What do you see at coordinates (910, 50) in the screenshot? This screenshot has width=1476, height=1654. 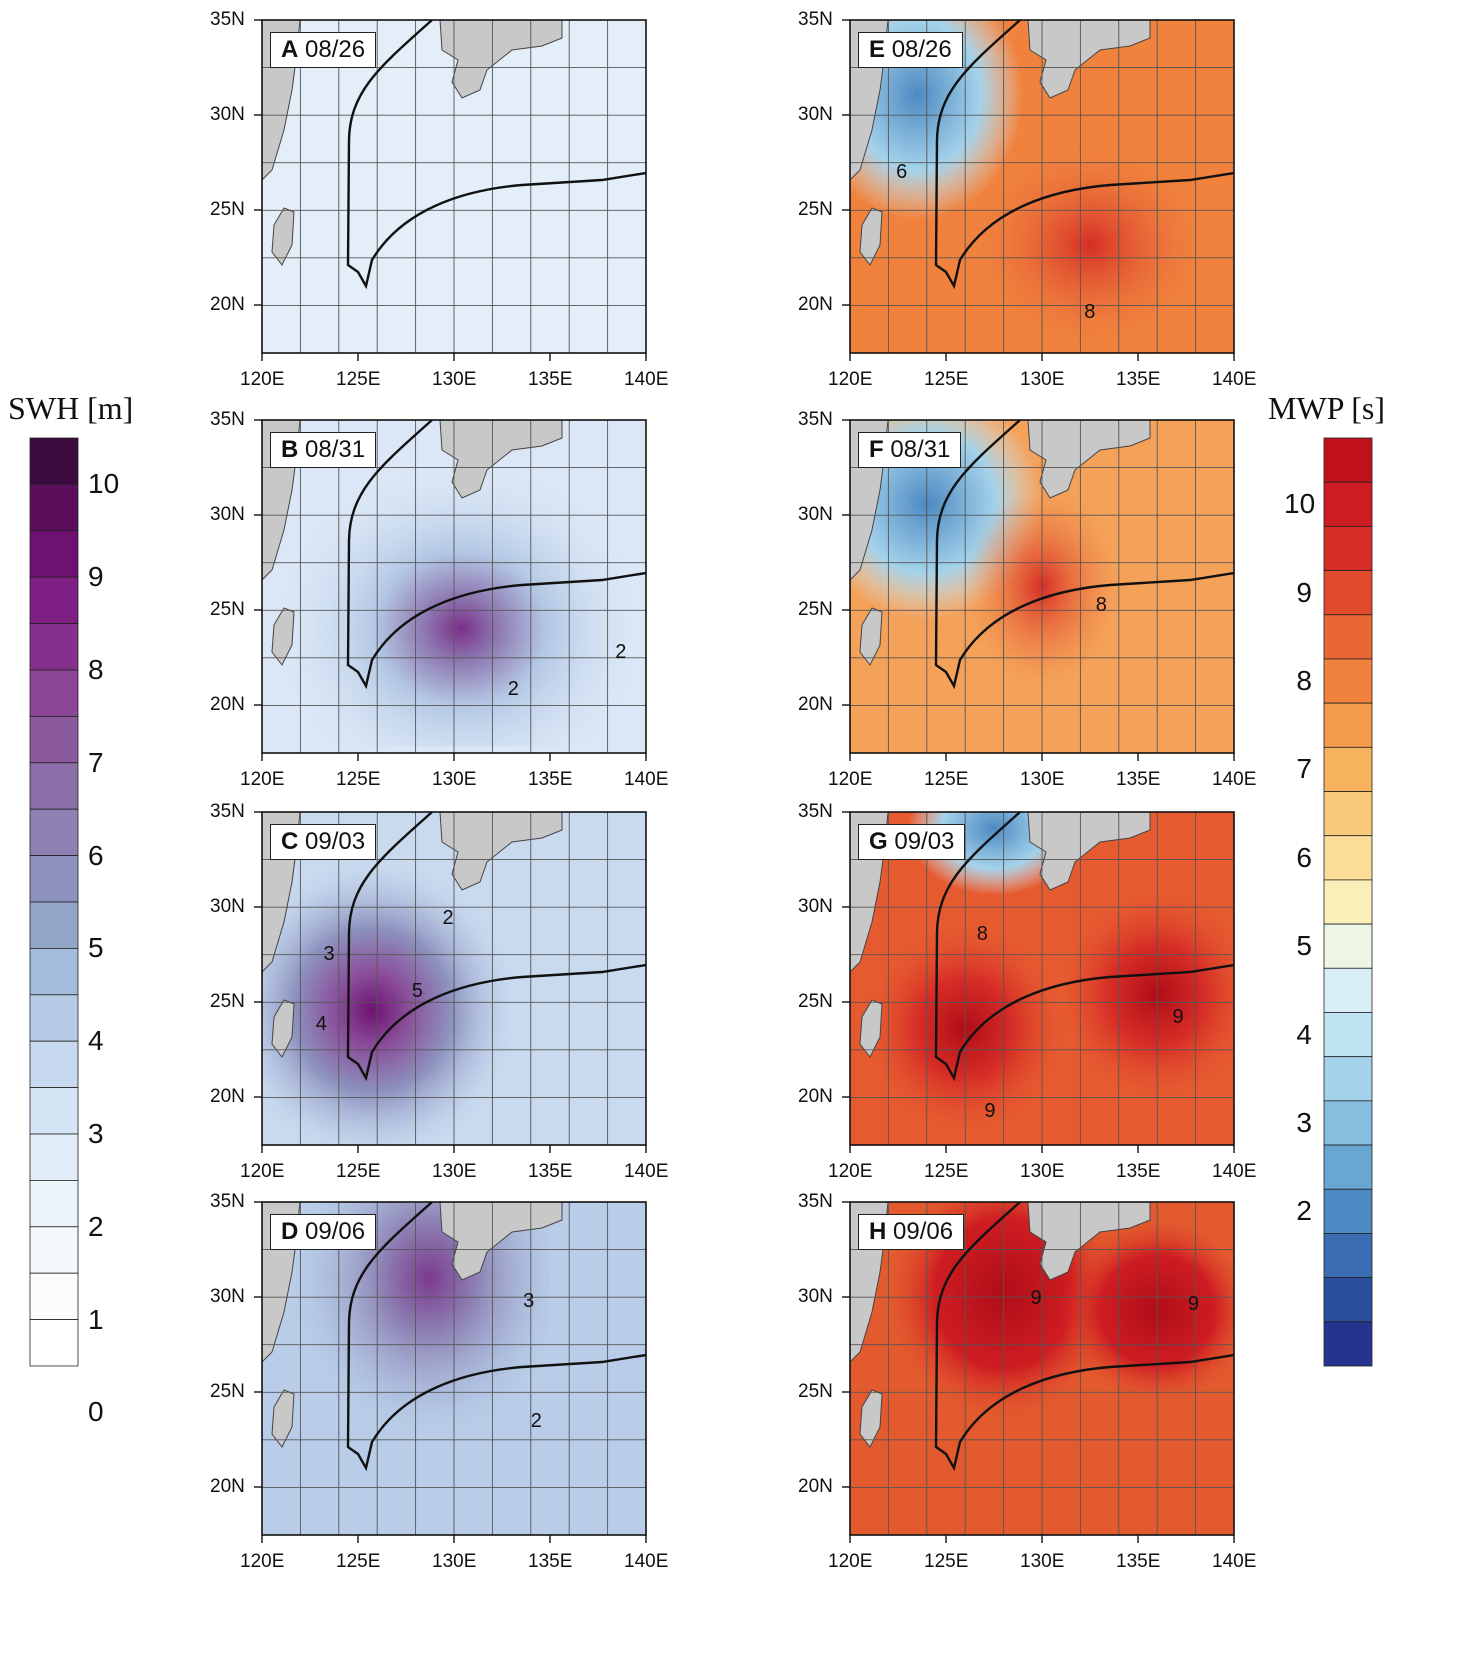 I see `panel-label: E 08/26` at bounding box center [910, 50].